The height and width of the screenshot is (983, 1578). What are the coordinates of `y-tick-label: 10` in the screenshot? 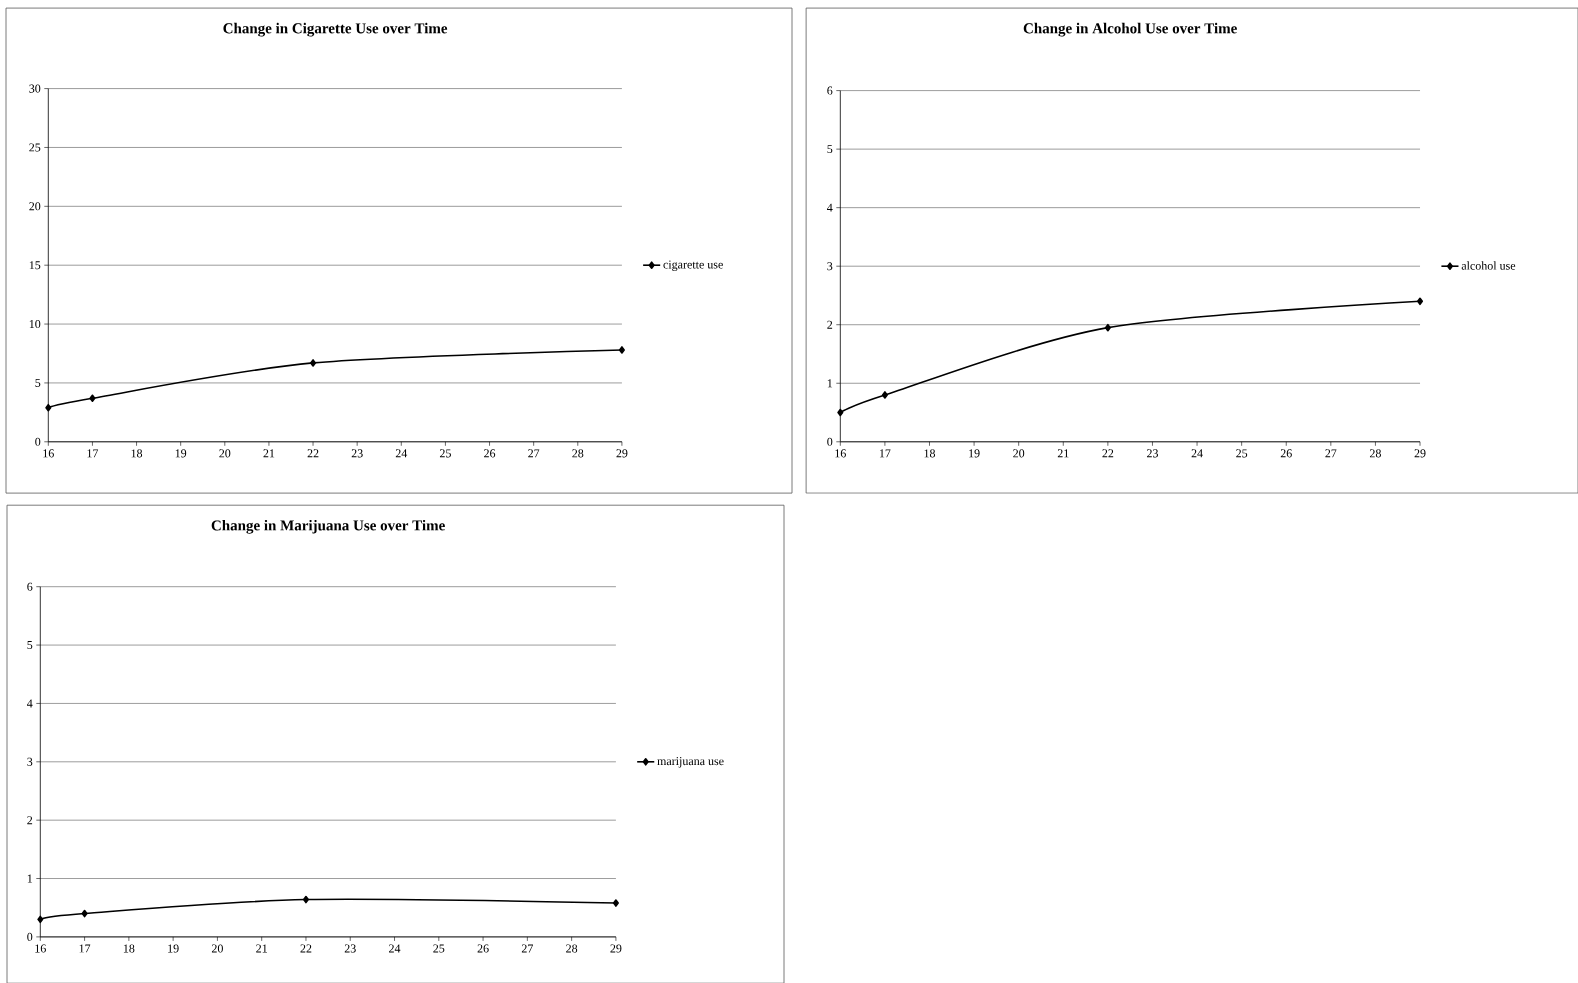 It's located at (35, 324).